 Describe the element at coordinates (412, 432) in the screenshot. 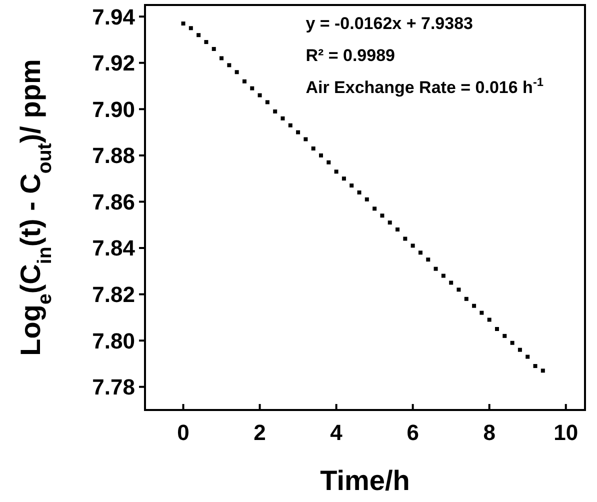

I see `x-tick-label: 6` at that location.